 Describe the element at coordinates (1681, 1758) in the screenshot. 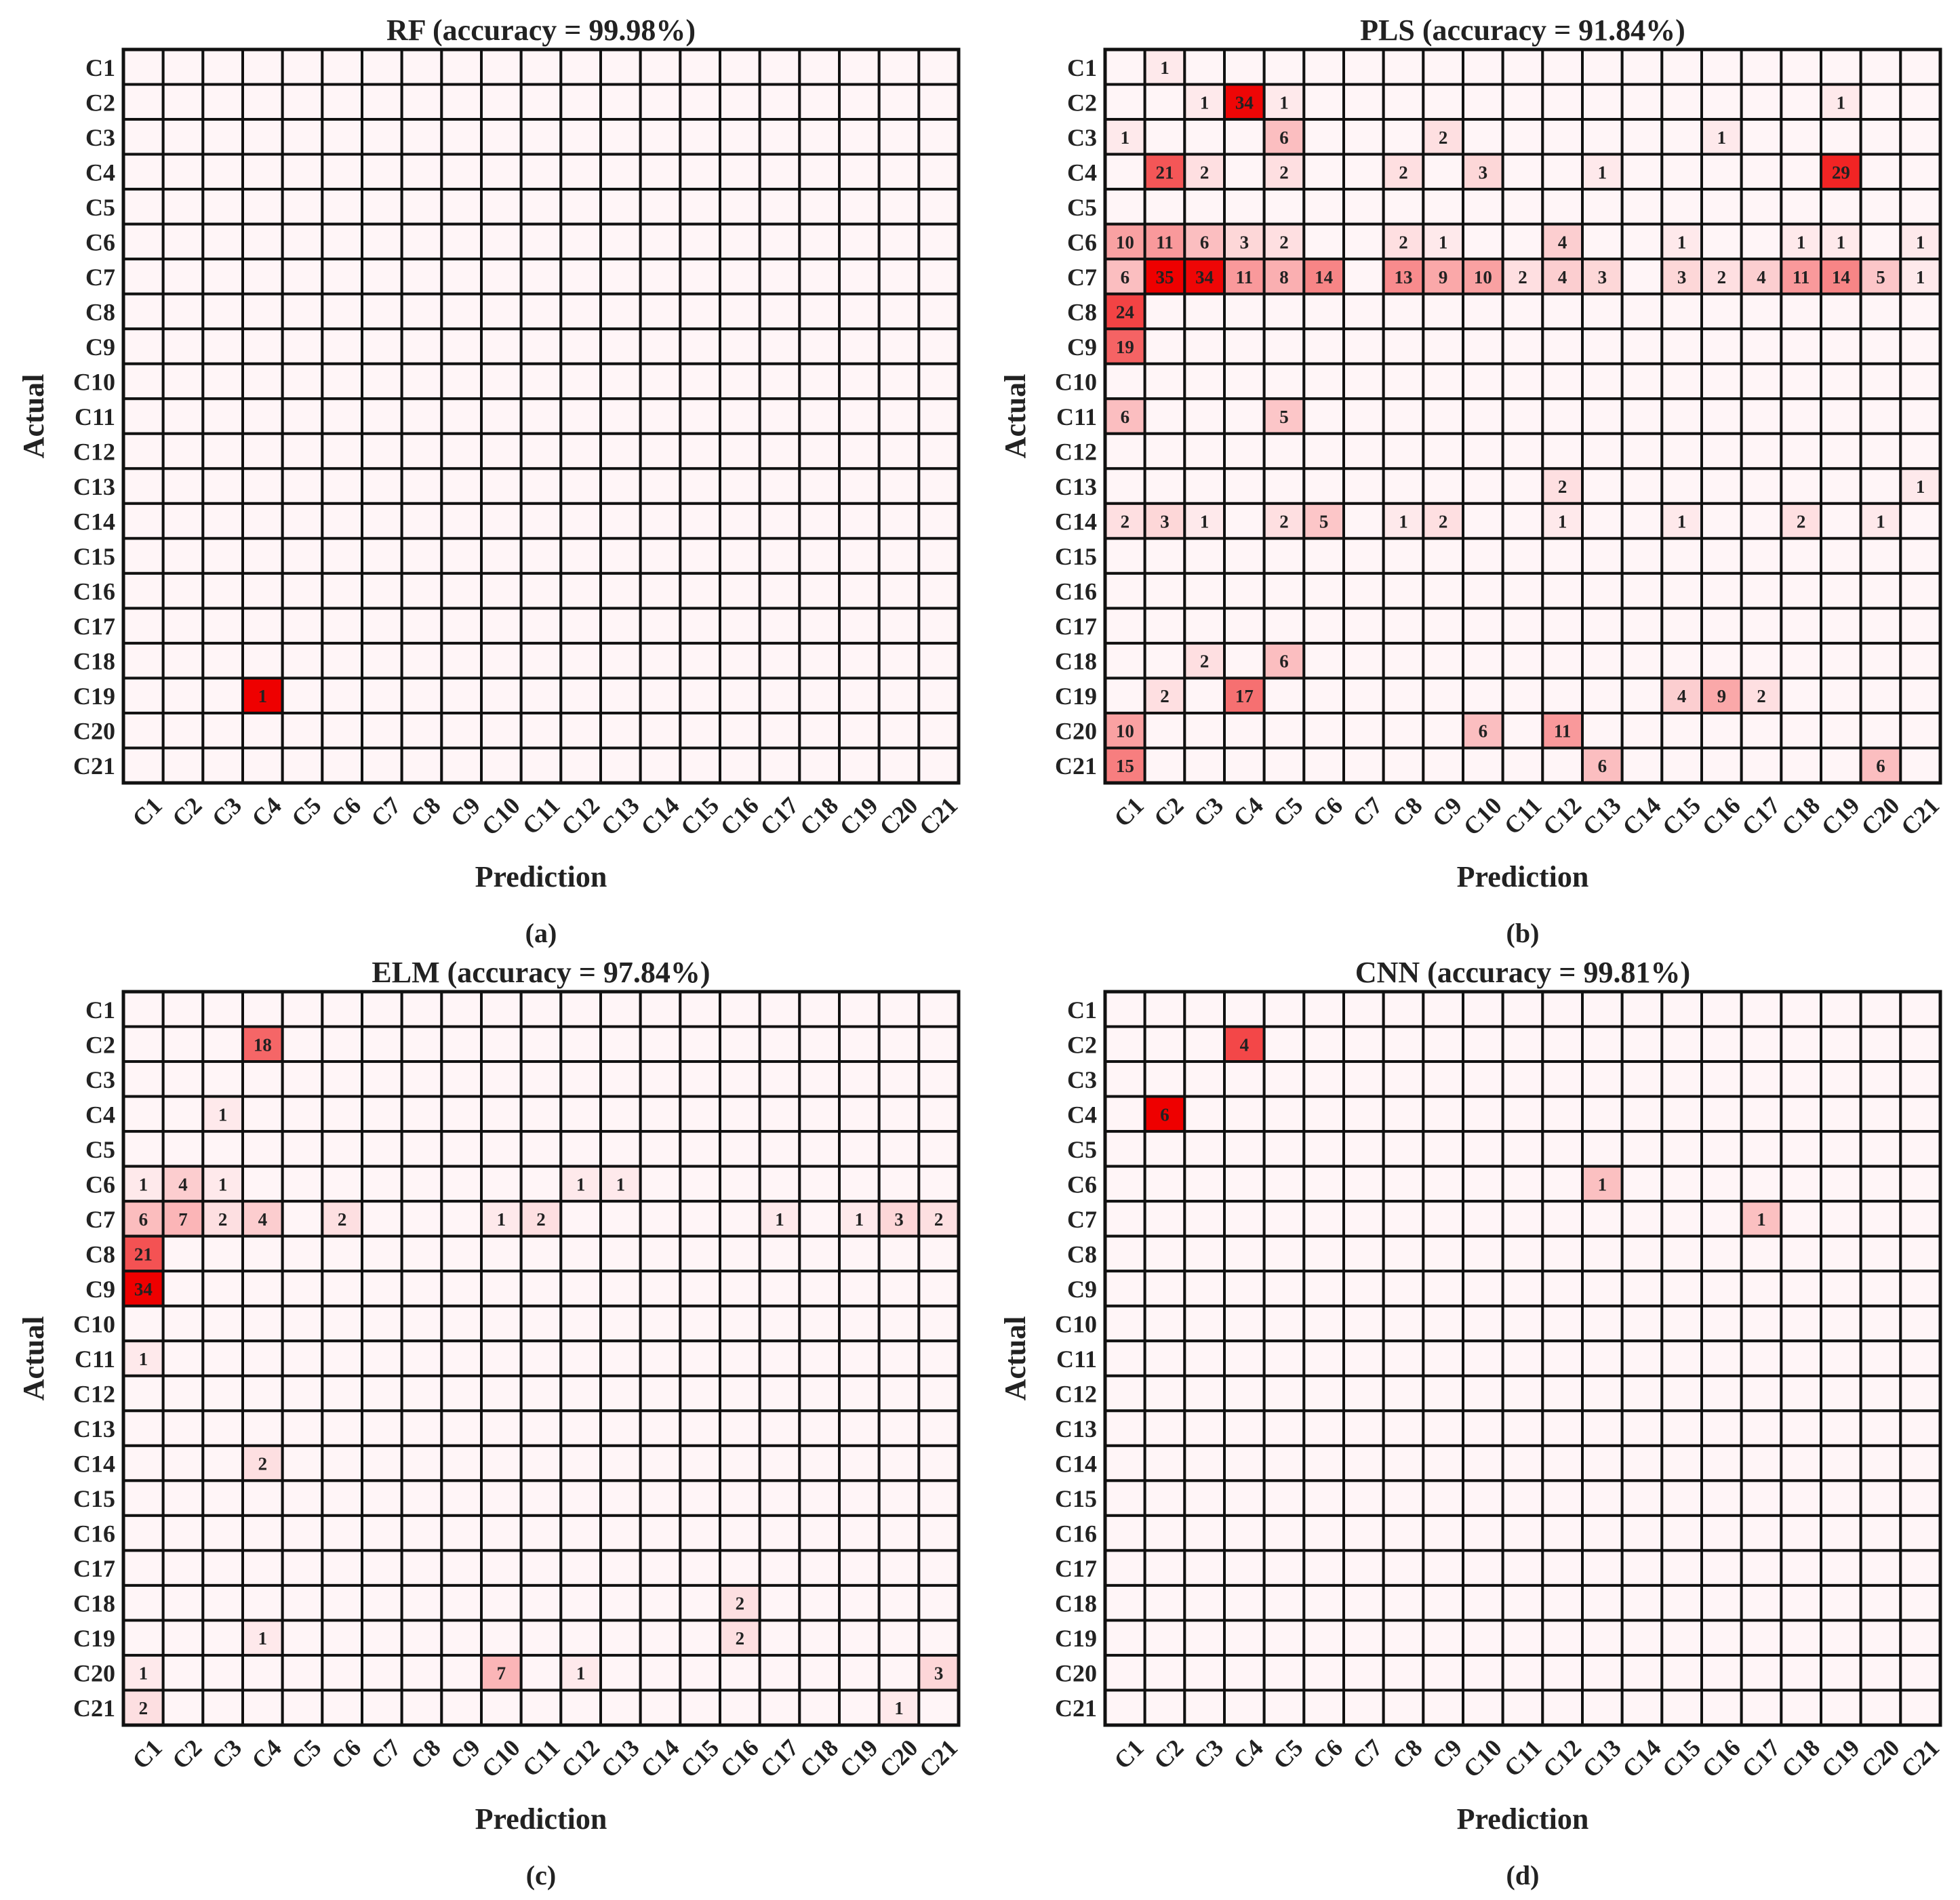

I see `x-tick-label: C15` at that location.